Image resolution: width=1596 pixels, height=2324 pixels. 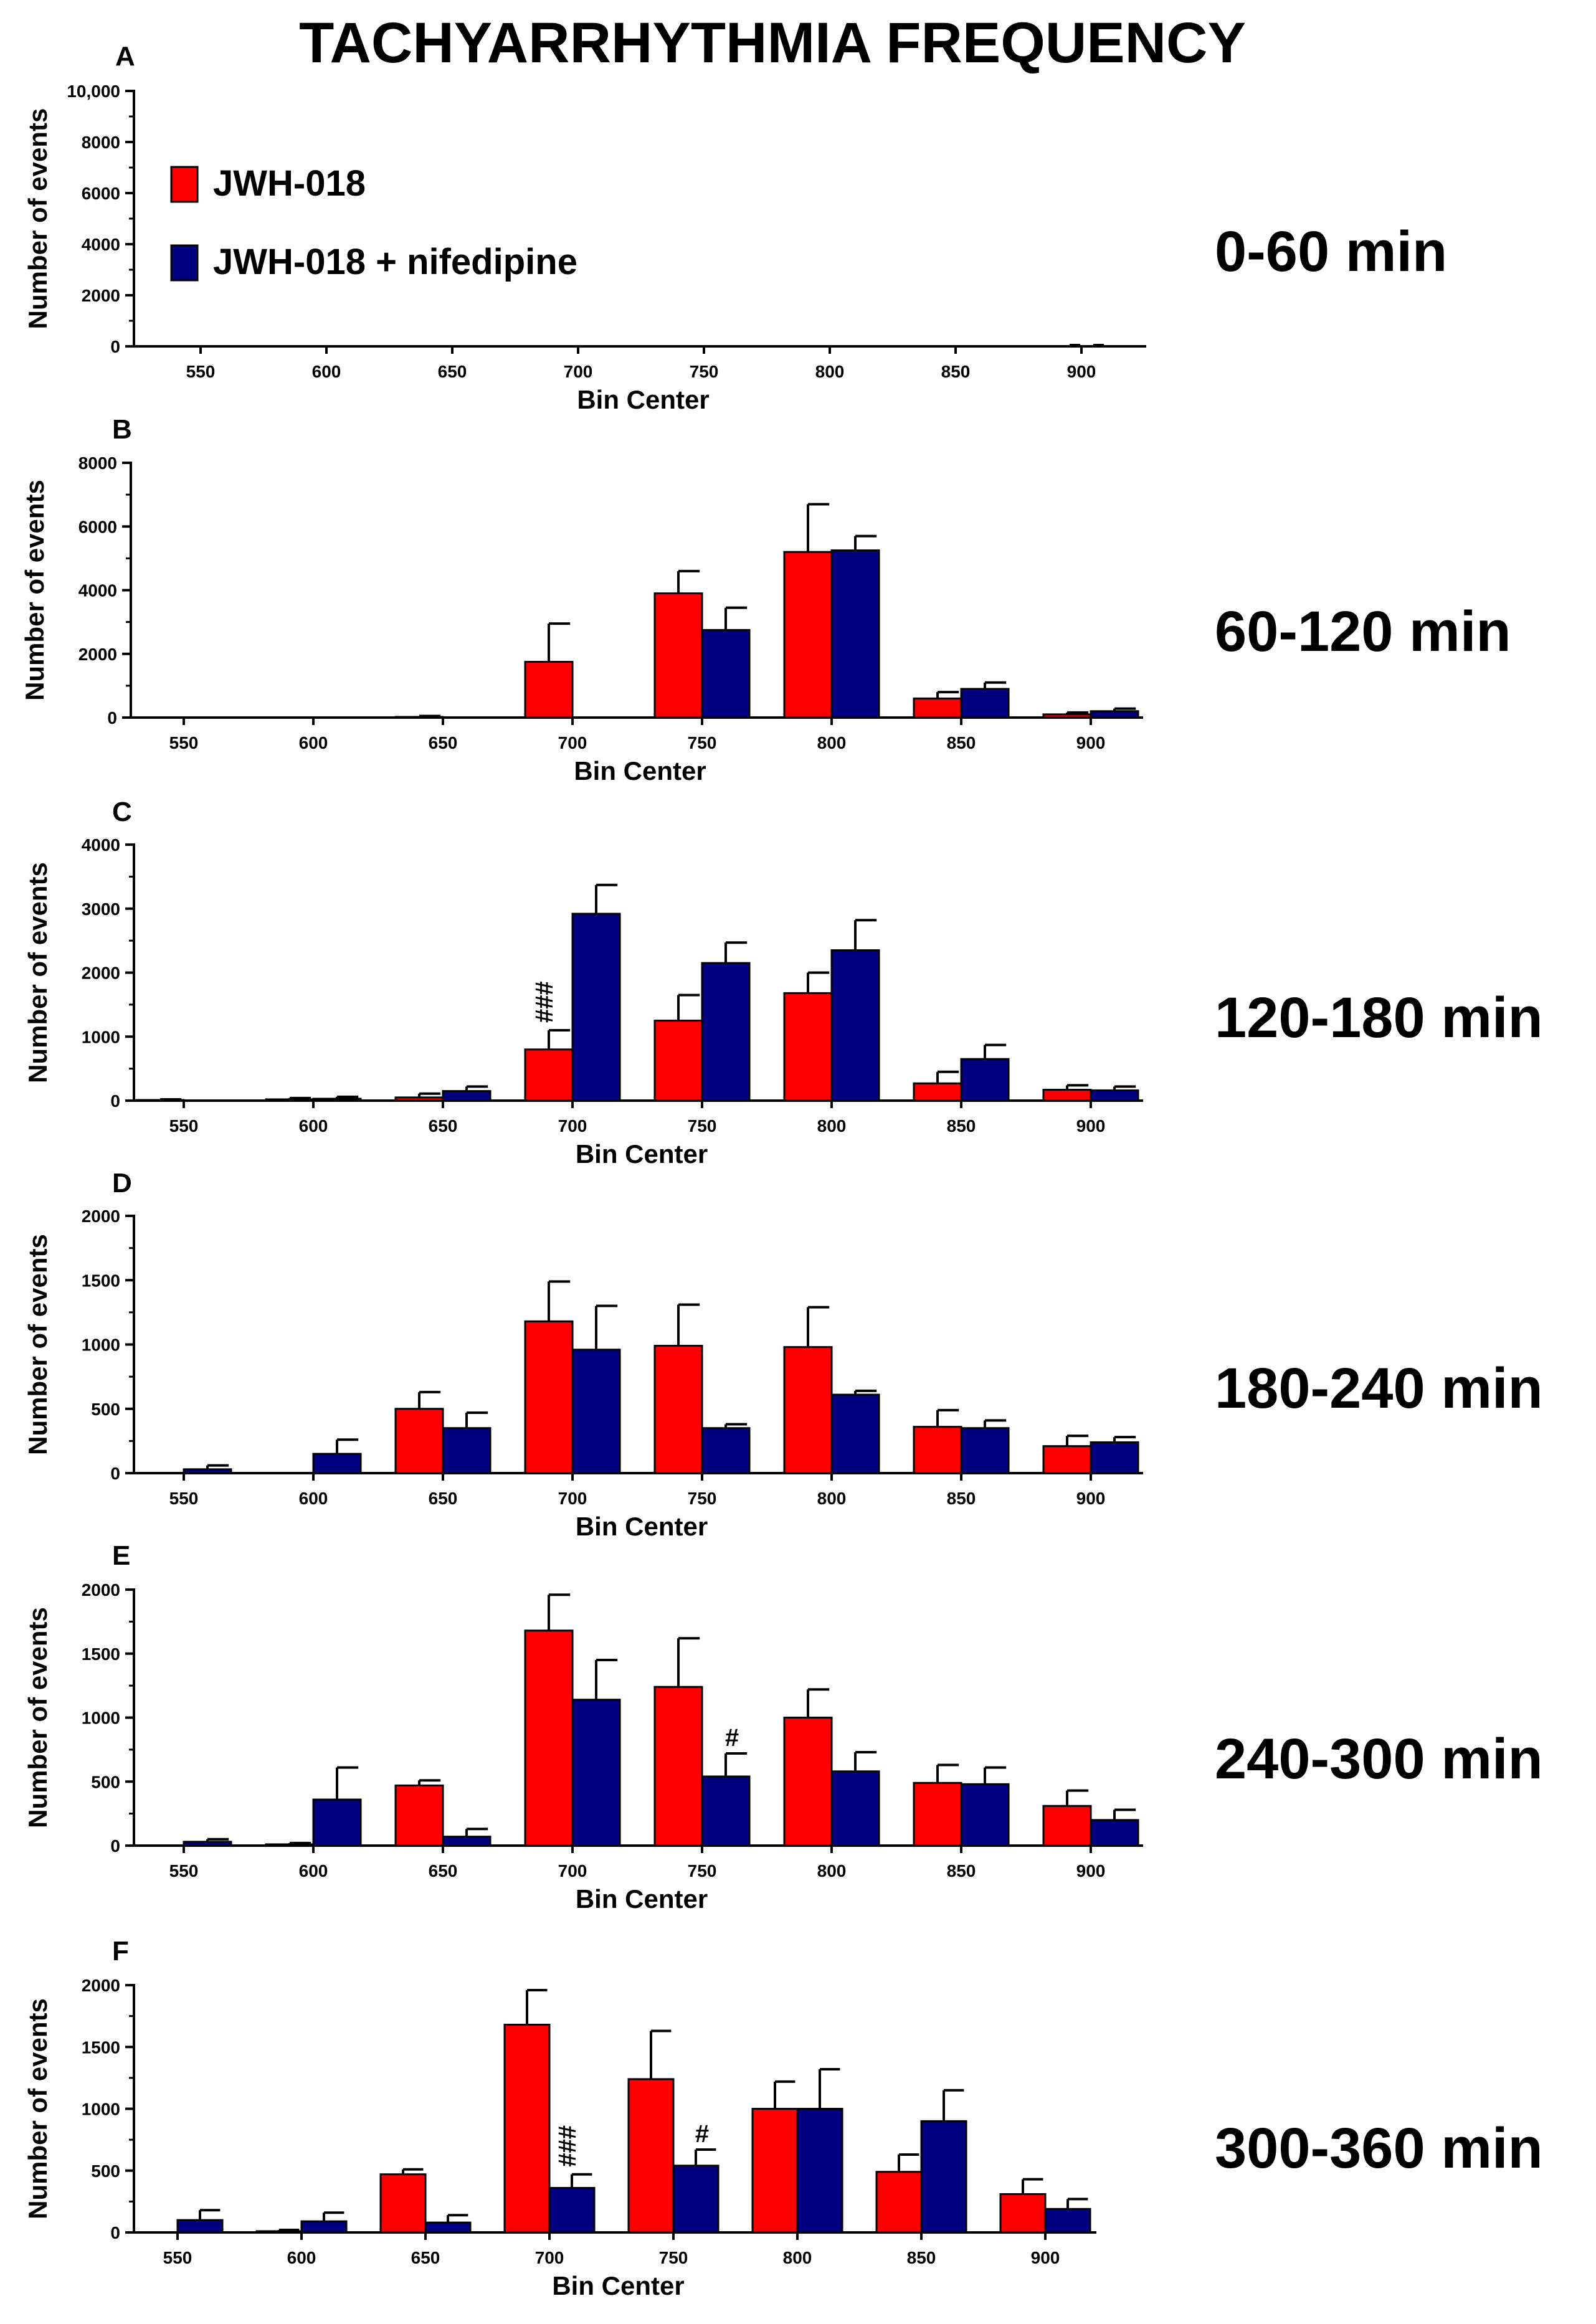 I want to click on legend-swatch-jwh018-nifedipine, so click(x=185, y=263).